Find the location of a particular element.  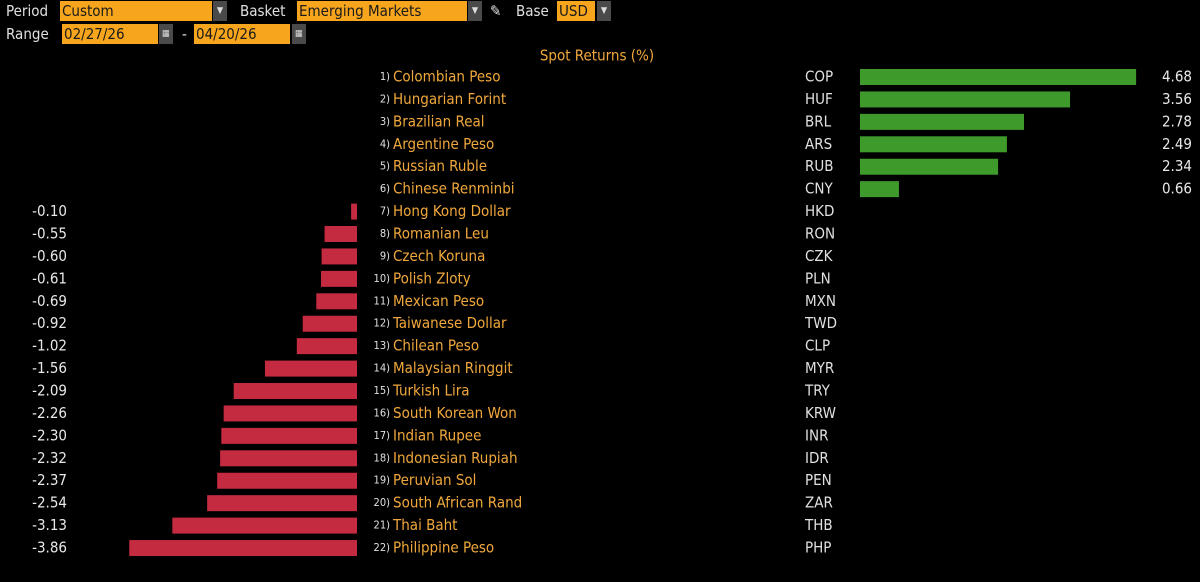

value-label: -2.26 is located at coordinates (49, 413).